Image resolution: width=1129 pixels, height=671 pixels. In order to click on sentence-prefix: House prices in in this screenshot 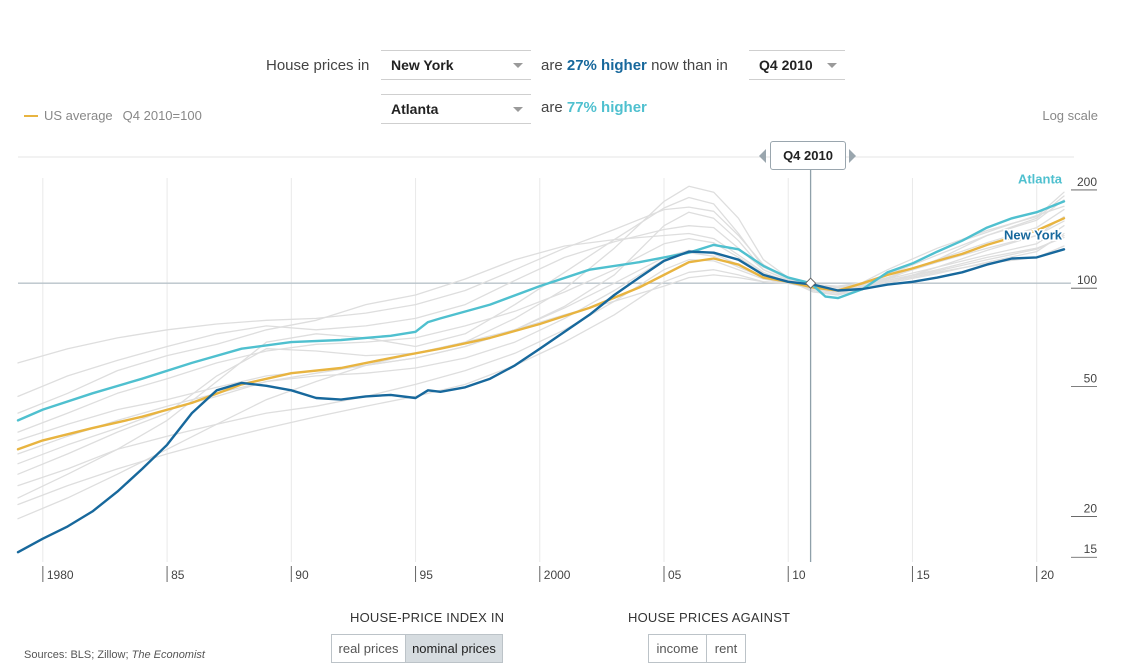, I will do `click(318, 65)`.